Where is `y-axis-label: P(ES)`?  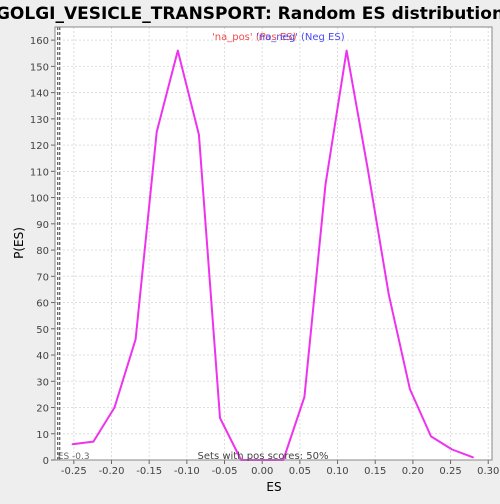
y-axis-label: P(ES) is located at coordinates (19, 243).